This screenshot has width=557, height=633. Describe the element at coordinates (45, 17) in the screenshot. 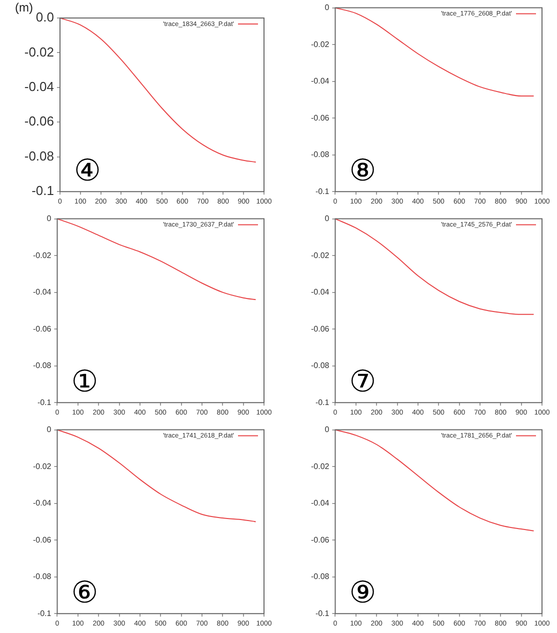

I see `y-tick-label: 0.0` at that location.